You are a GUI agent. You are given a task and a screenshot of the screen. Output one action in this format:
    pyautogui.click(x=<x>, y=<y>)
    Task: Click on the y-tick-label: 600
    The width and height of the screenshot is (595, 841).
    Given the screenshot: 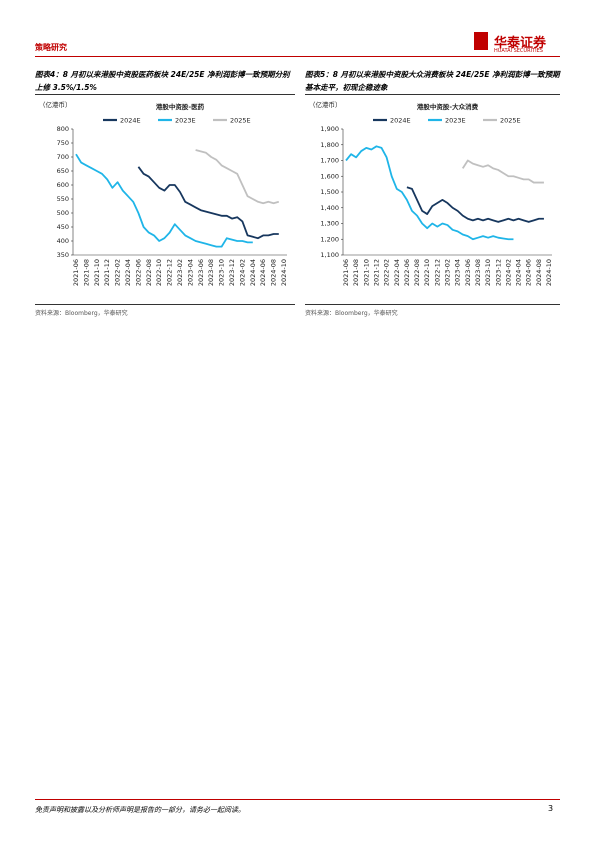 What is the action you would take?
    pyautogui.click(x=63, y=185)
    